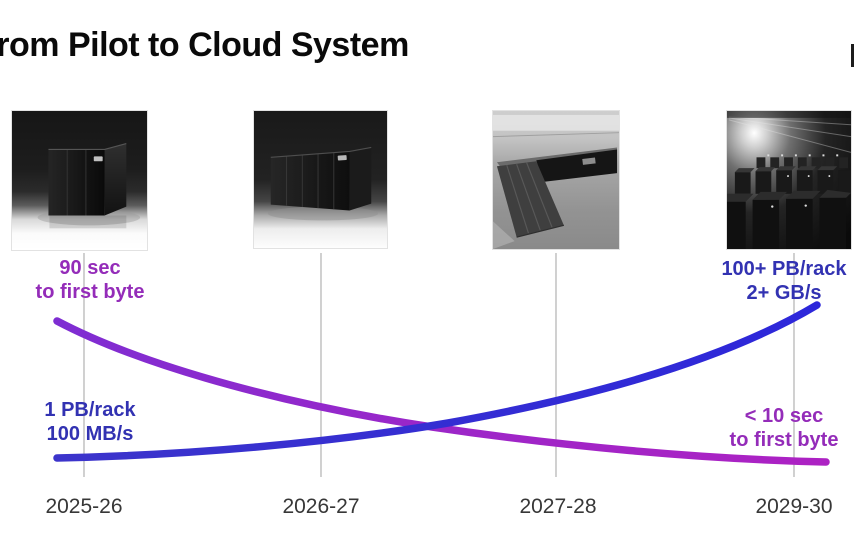 This screenshot has height=540, width=854. I want to click on photo-rack-row, so click(556, 180).